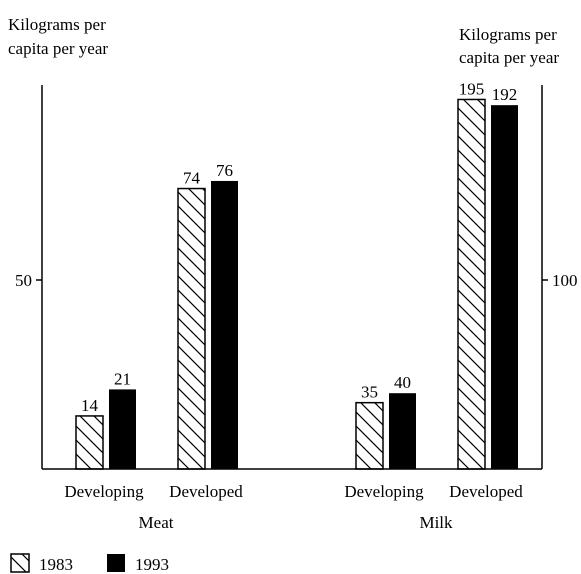 The height and width of the screenshot is (574, 581). Describe the element at coordinates (369, 392) in the screenshot. I see `value-label-milk-developing-1983: 35` at that location.